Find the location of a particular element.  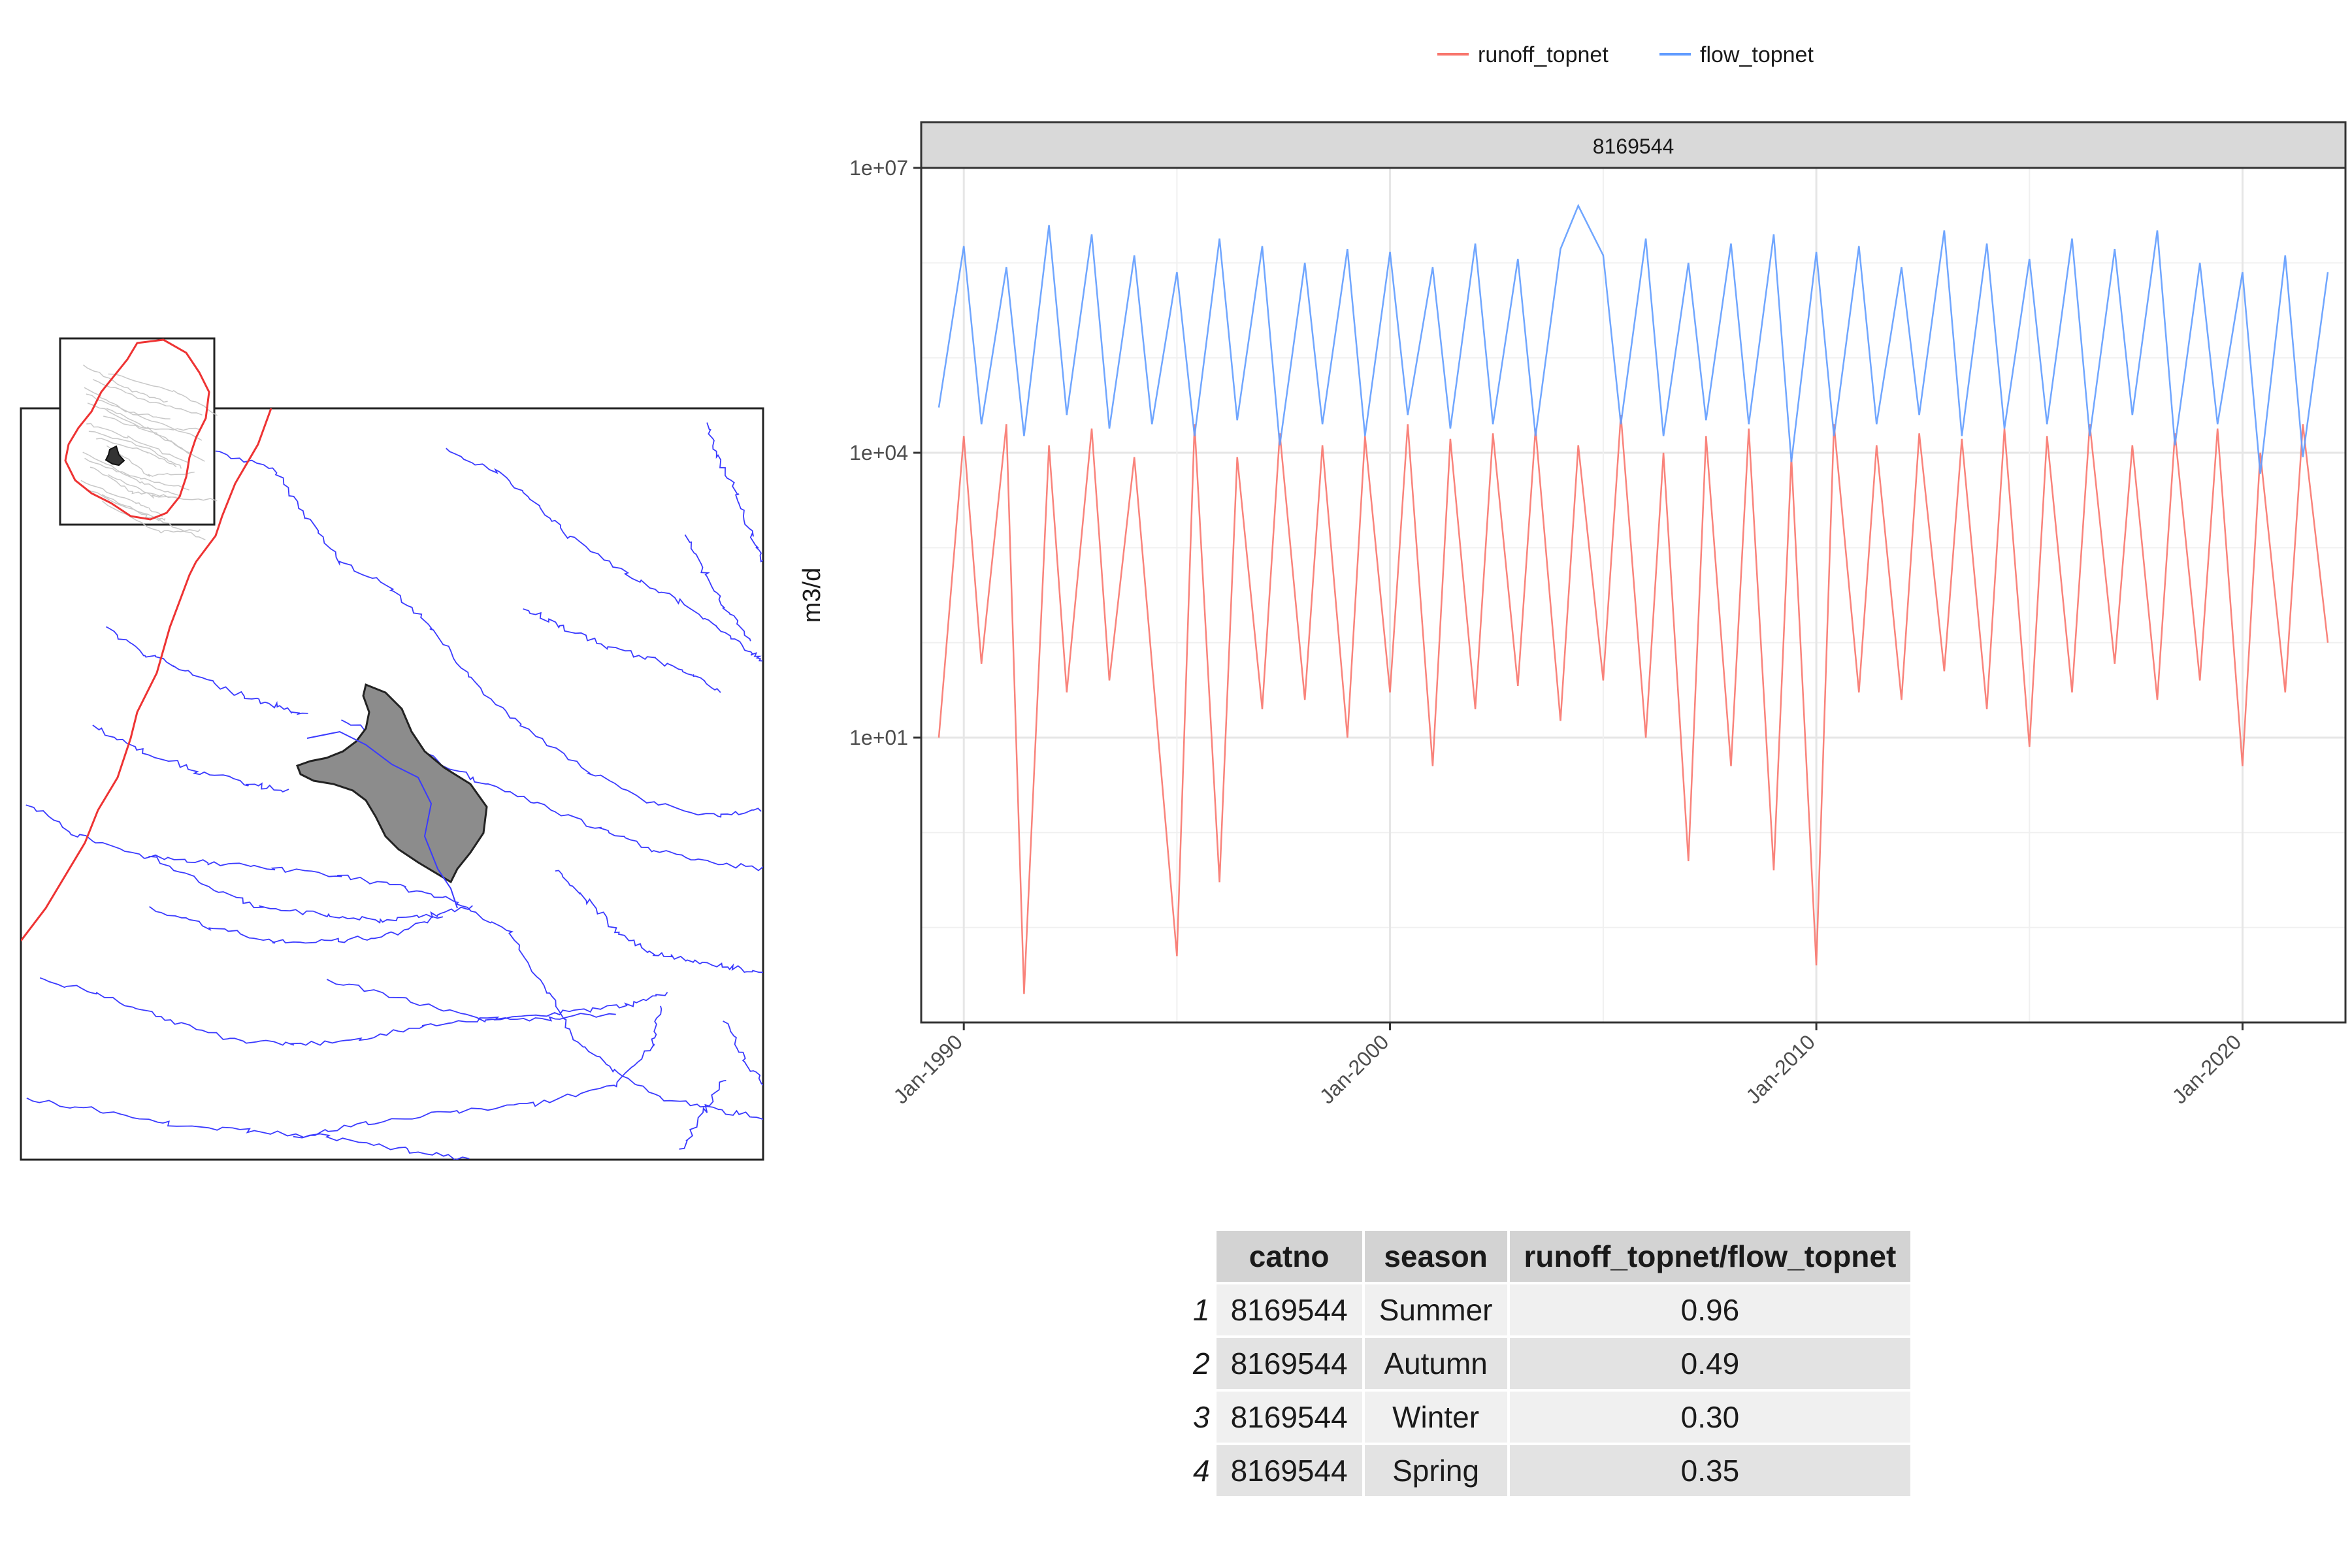

y-axis: 1e+01 1e+04 1e+07 is located at coordinates (885, 452).